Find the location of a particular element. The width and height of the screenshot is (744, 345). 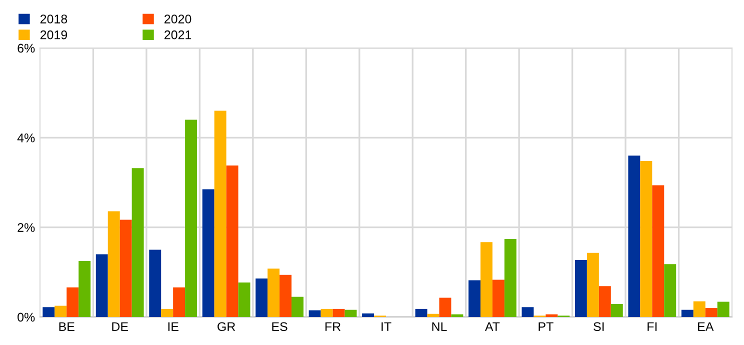

x-tick-label: ES is located at coordinates (280, 327).